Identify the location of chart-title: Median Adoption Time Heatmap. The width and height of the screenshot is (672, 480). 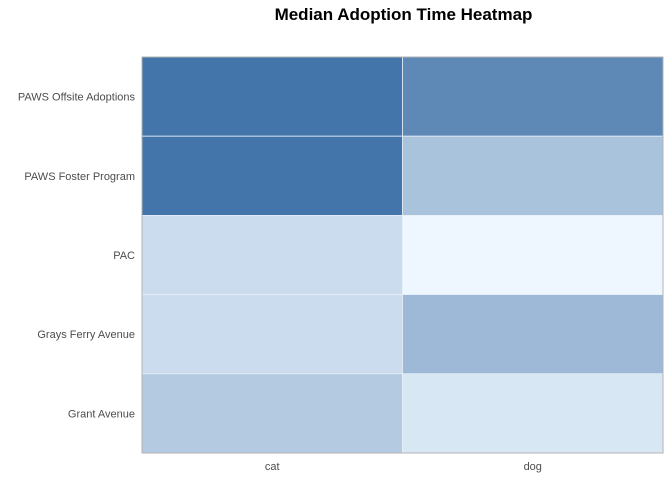
(403, 14).